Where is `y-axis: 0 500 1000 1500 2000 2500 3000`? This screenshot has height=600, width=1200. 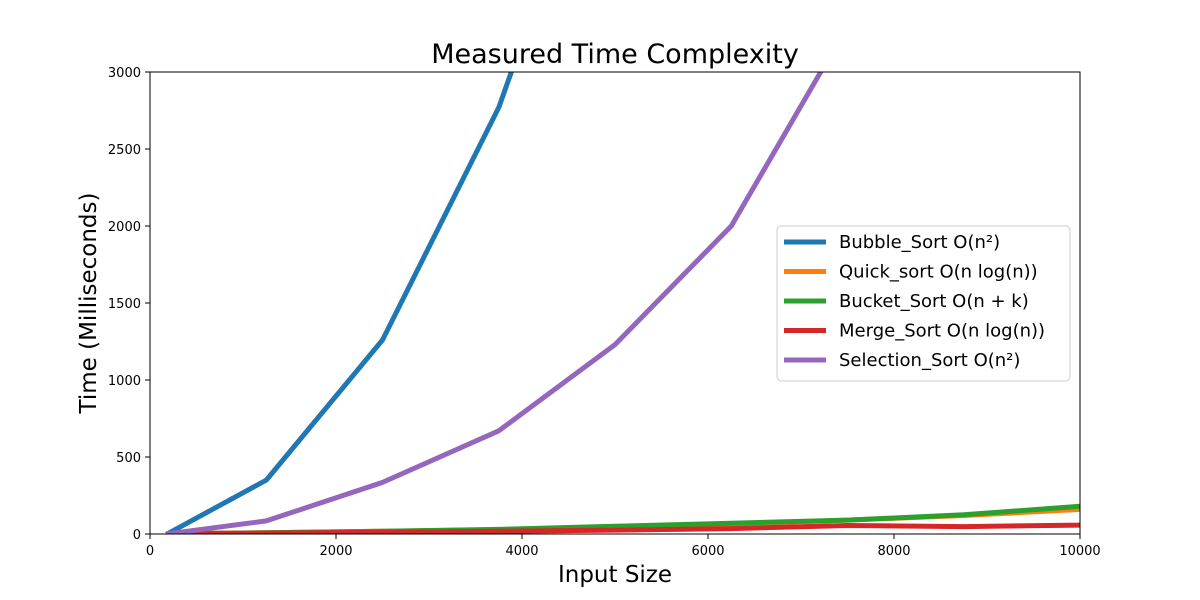
y-axis: 0 500 1000 1500 2000 2500 3000 is located at coordinates (129, 304).